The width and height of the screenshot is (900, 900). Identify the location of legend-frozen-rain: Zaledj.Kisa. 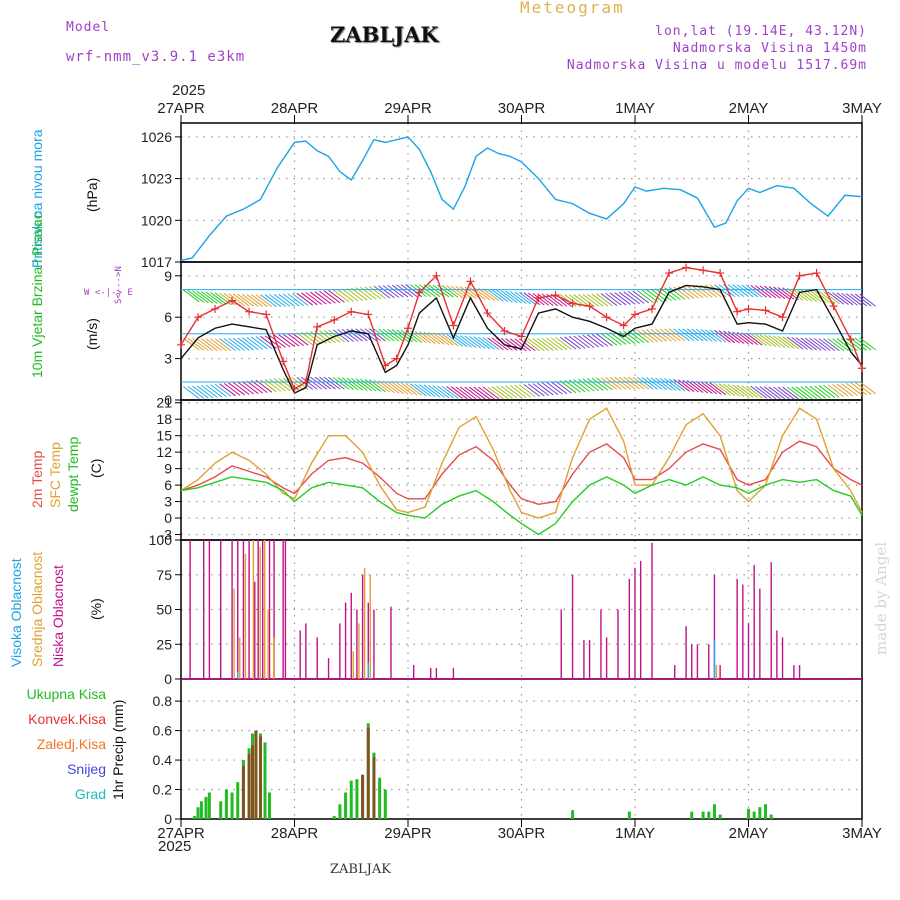
(71, 744).